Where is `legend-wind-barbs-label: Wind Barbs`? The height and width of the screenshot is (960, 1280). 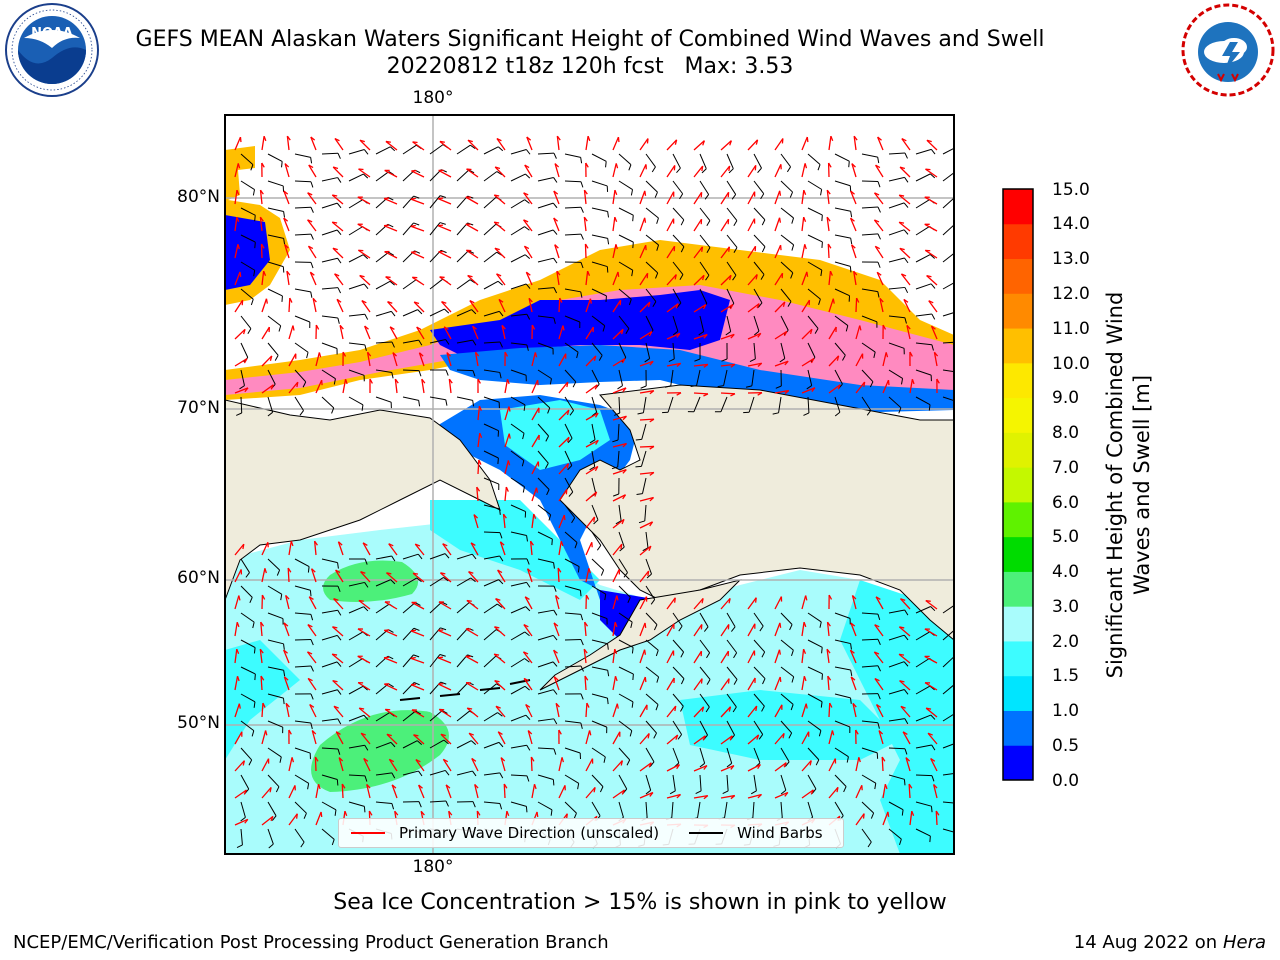 legend-wind-barbs-label: Wind Barbs is located at coordinates (780, 833).